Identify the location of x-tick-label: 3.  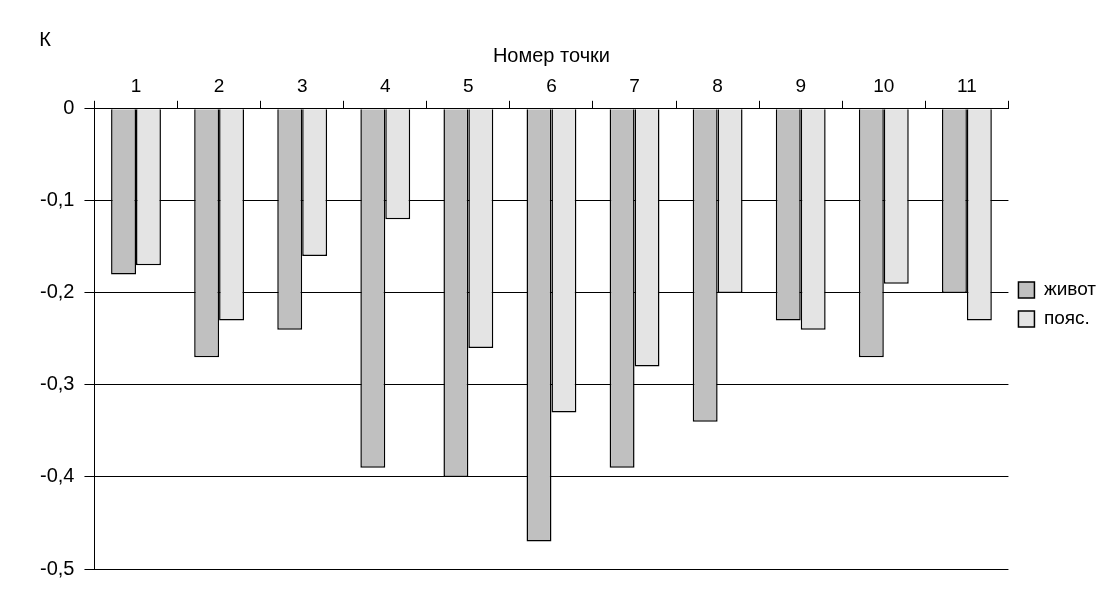
(302, 85).